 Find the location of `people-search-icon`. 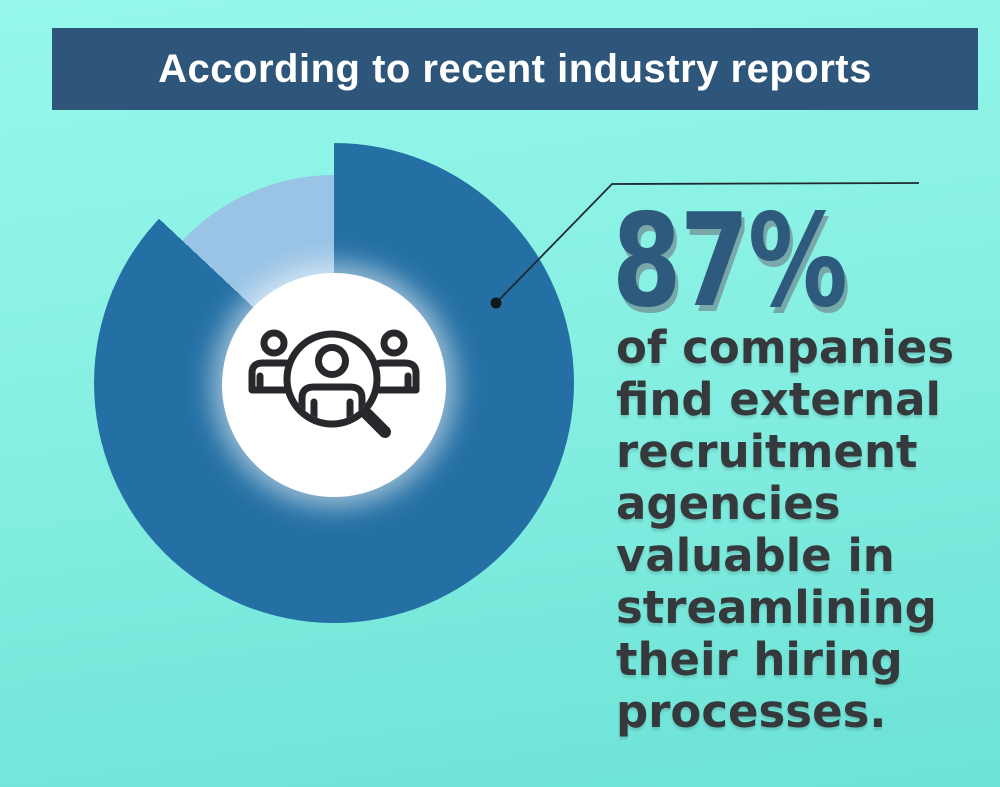

people-search-icon is located at coordinates (334, 383).